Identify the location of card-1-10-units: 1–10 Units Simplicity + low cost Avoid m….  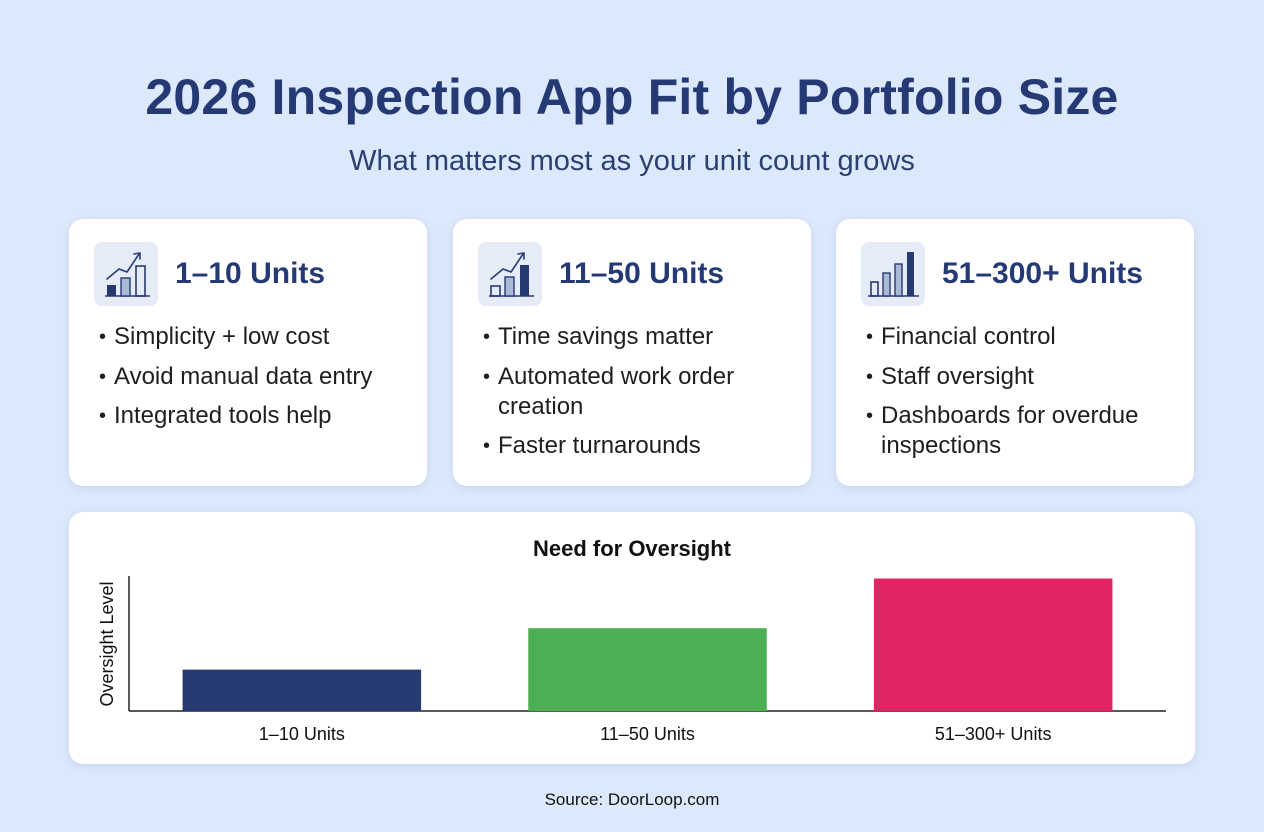
(248, 352).